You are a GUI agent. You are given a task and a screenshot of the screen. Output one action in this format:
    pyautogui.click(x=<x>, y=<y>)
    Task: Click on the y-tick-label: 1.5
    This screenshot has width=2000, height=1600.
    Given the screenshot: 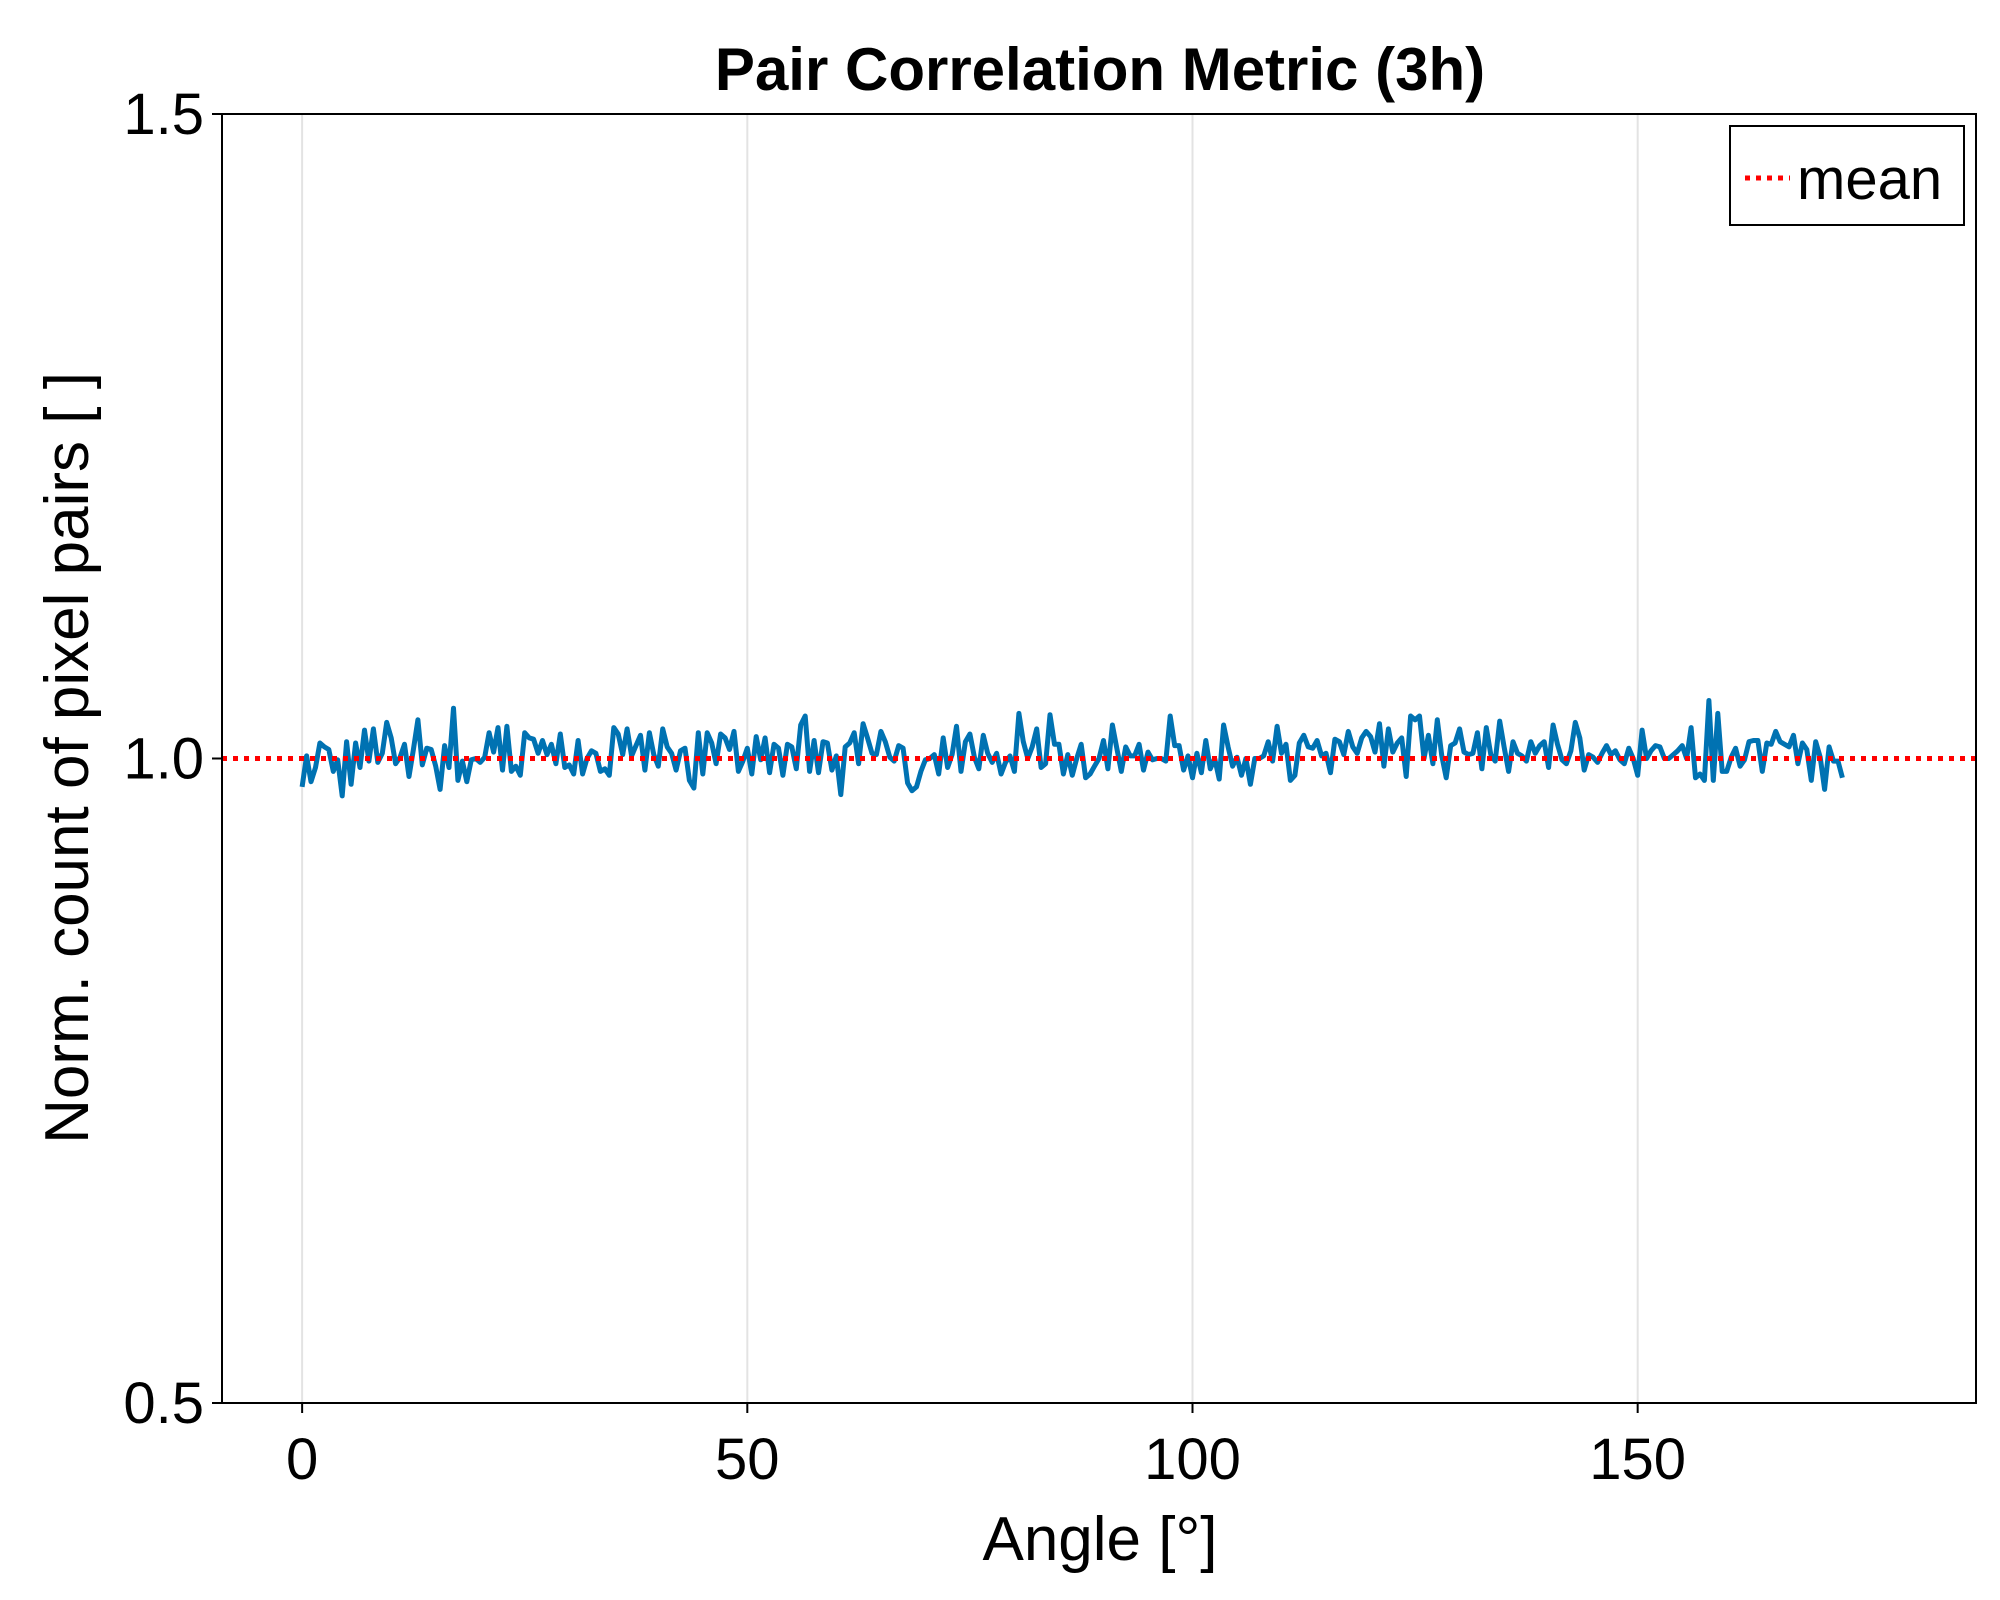 What is the action you would take?
    pyautogui.click(x=163, y=114)
    